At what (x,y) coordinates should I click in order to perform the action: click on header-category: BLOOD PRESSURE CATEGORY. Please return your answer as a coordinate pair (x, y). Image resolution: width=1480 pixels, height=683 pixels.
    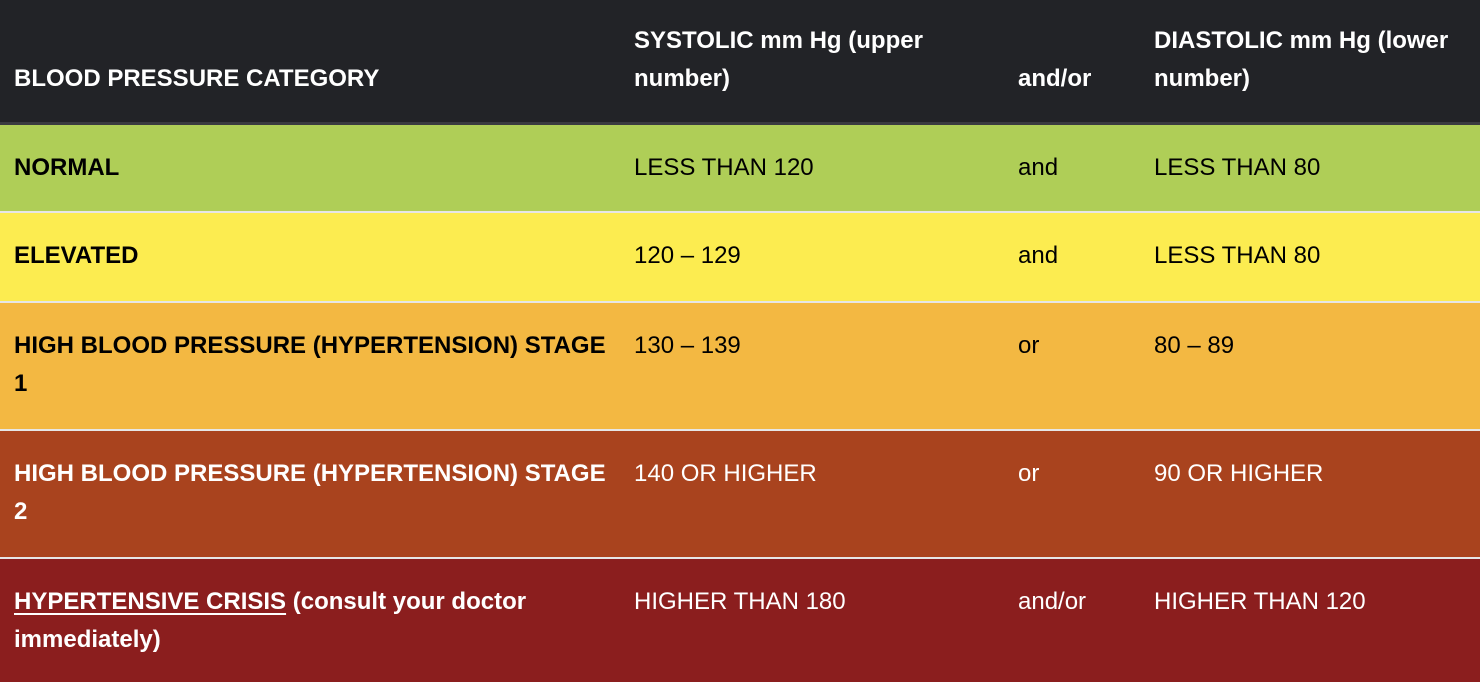
    Looking at the image, I should click on (197, 78).